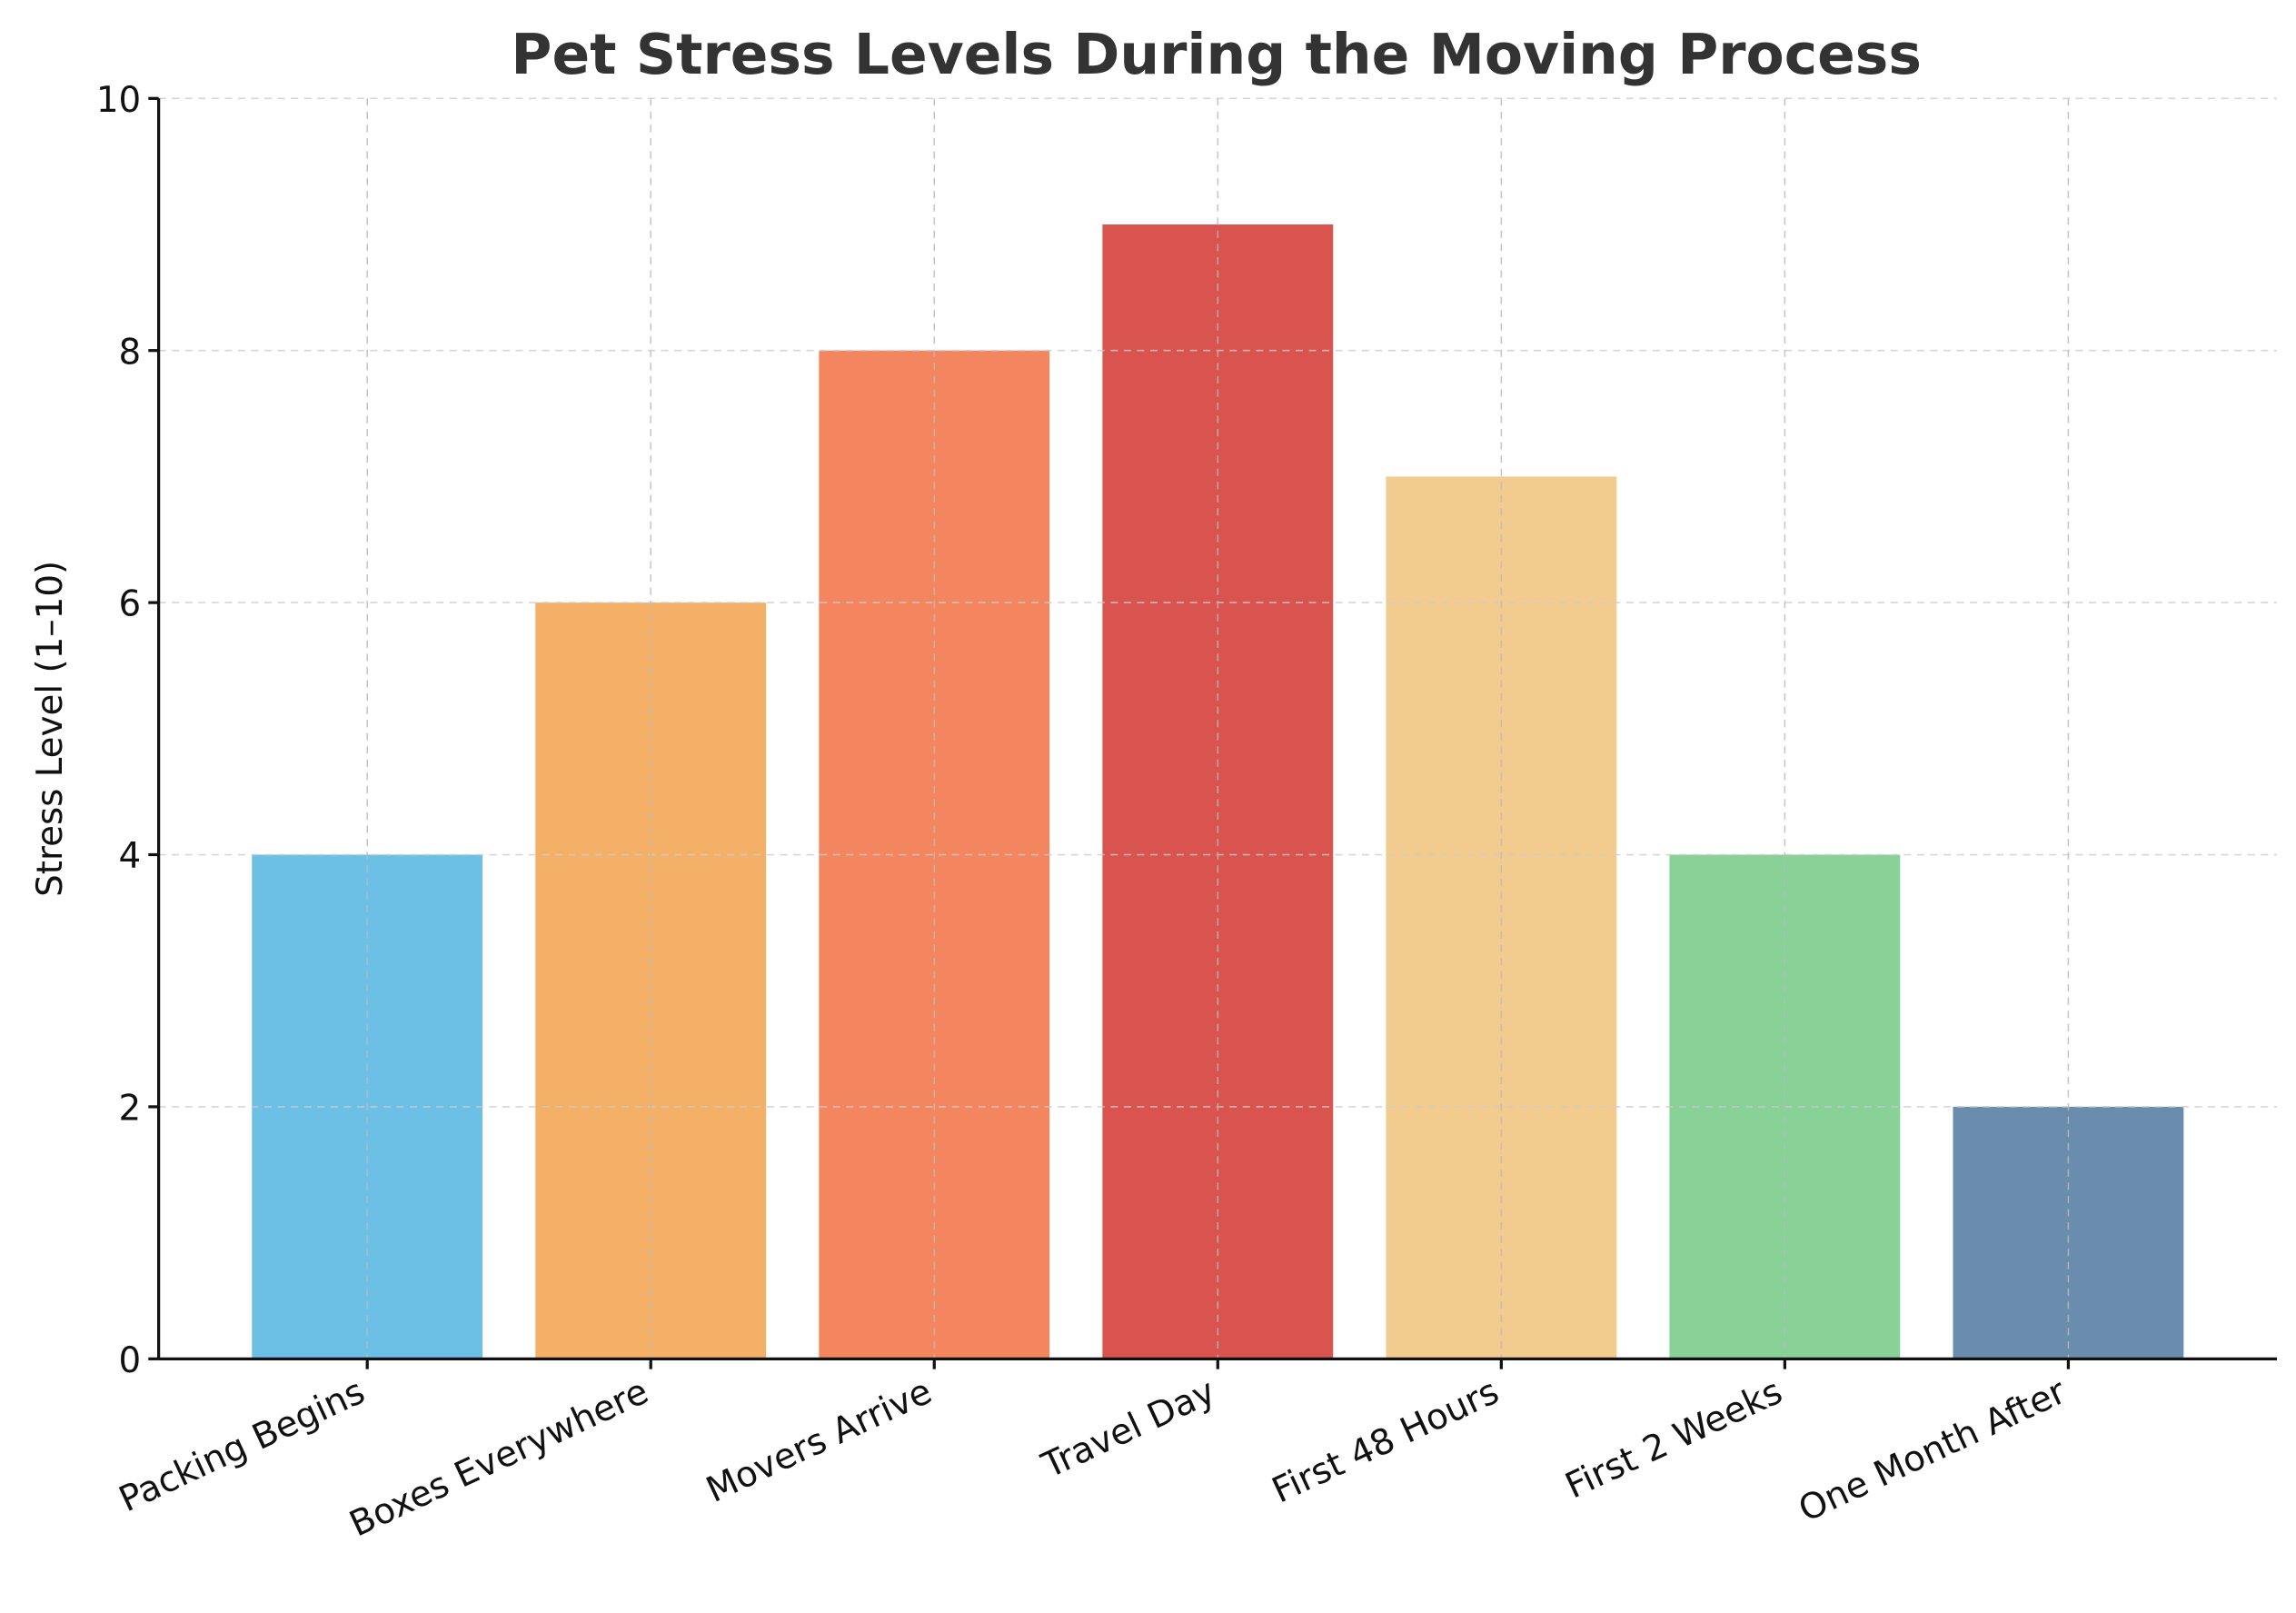 The image size is (2296, 1613). What do you see at coordinates (130, 604) in the screenshot?
I see `y-tick-label: 6` at bounding box center [130, 604].